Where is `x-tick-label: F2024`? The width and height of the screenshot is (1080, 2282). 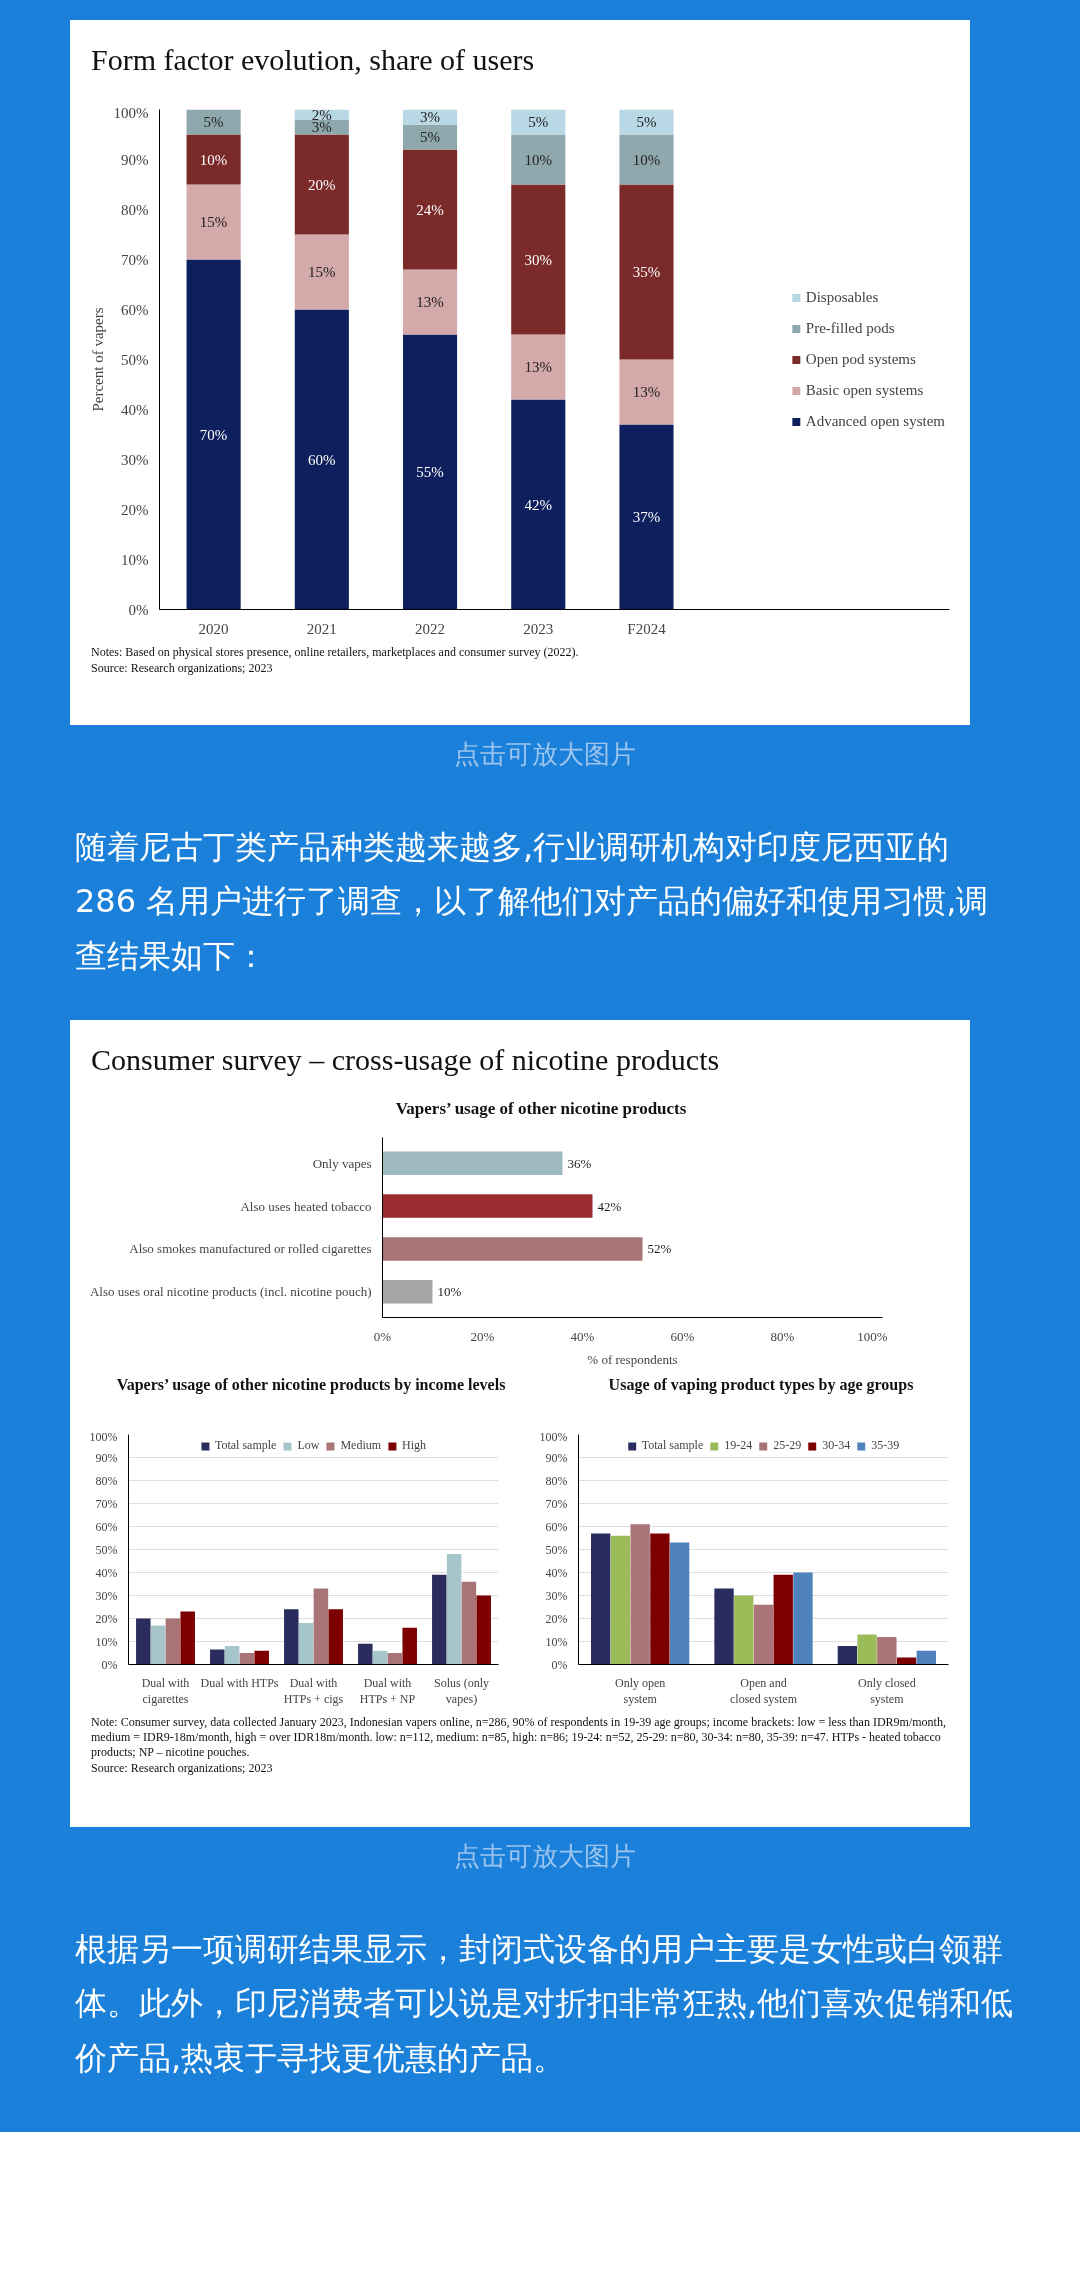 x-tick-label: F2024 is located at coordinates (647, 628).